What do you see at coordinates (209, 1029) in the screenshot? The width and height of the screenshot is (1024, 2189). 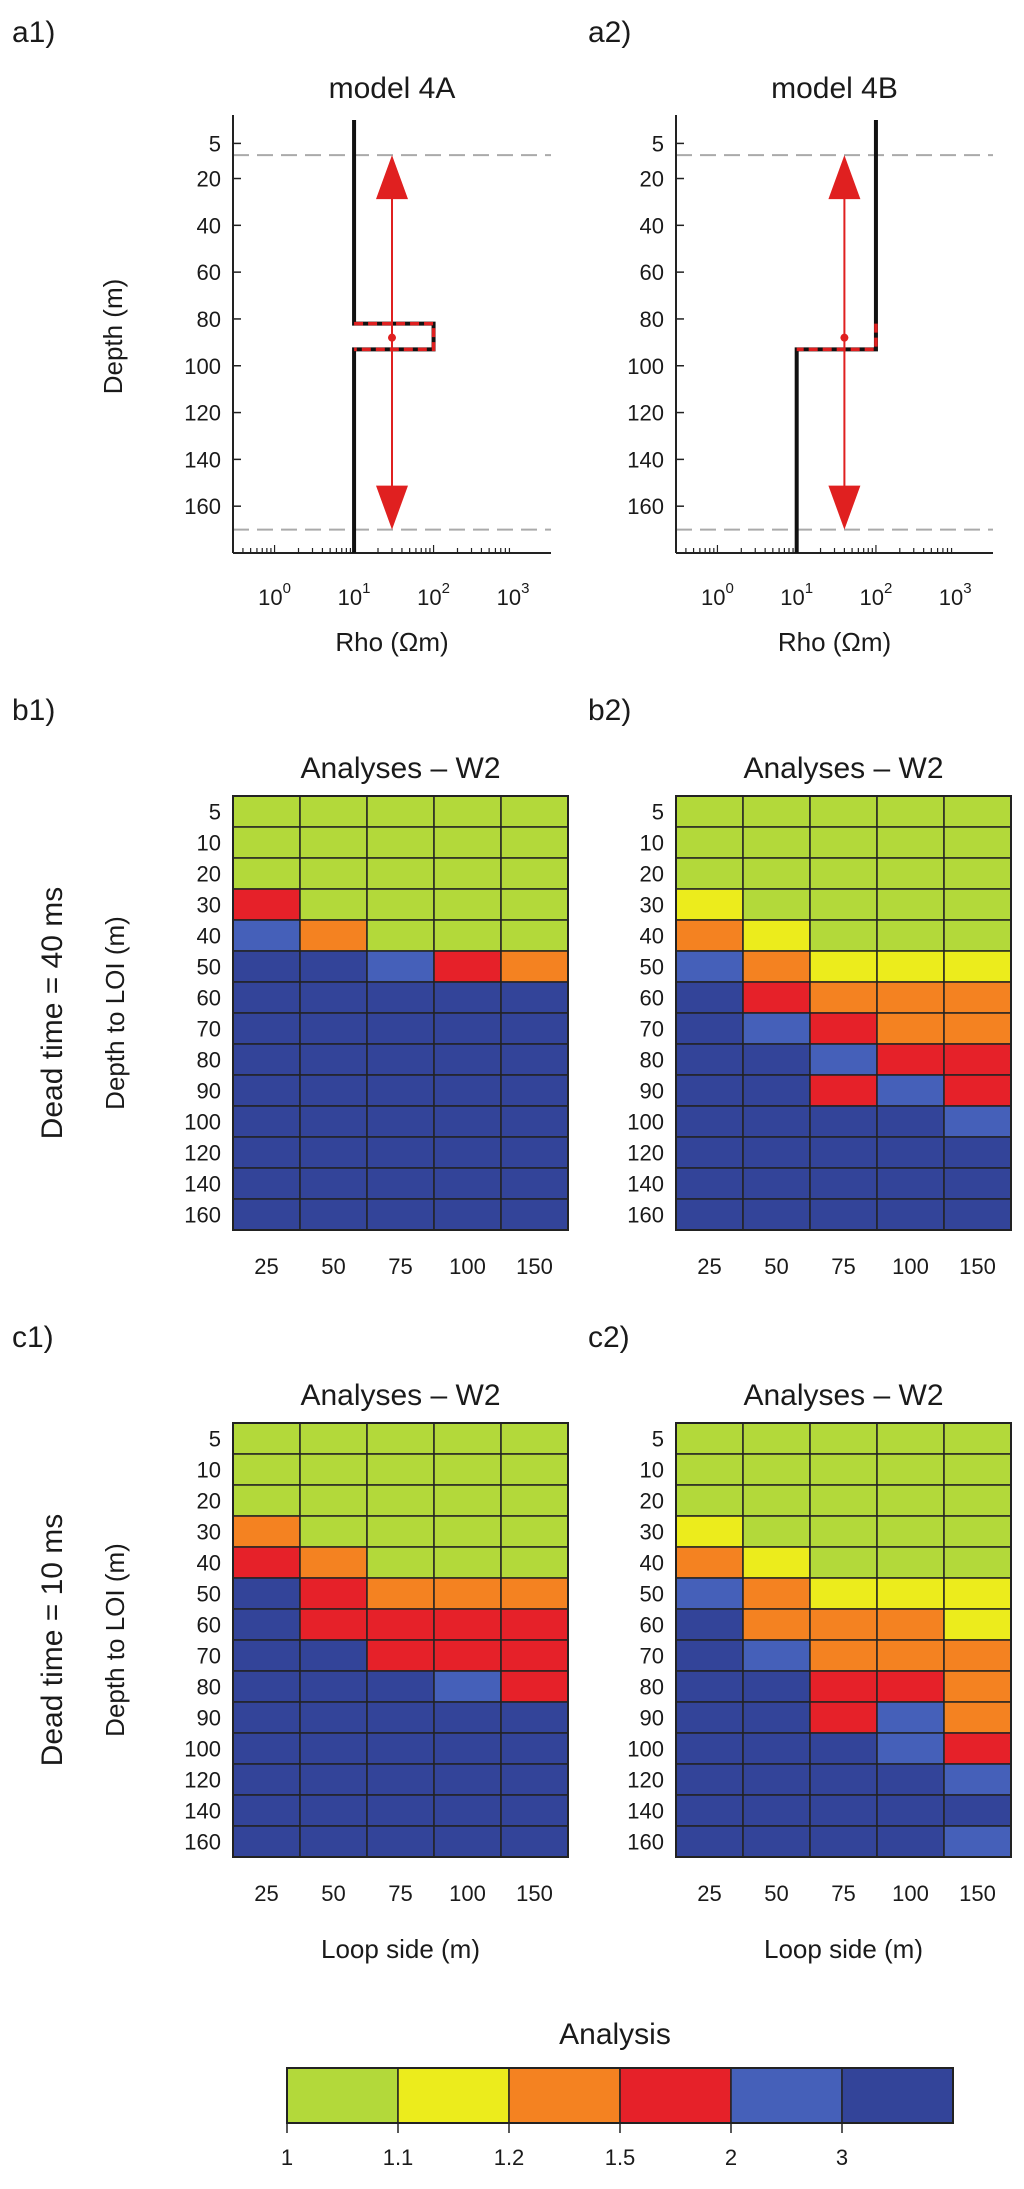 I see `y-tick-label: 70` at bounding box center [209, 1029].